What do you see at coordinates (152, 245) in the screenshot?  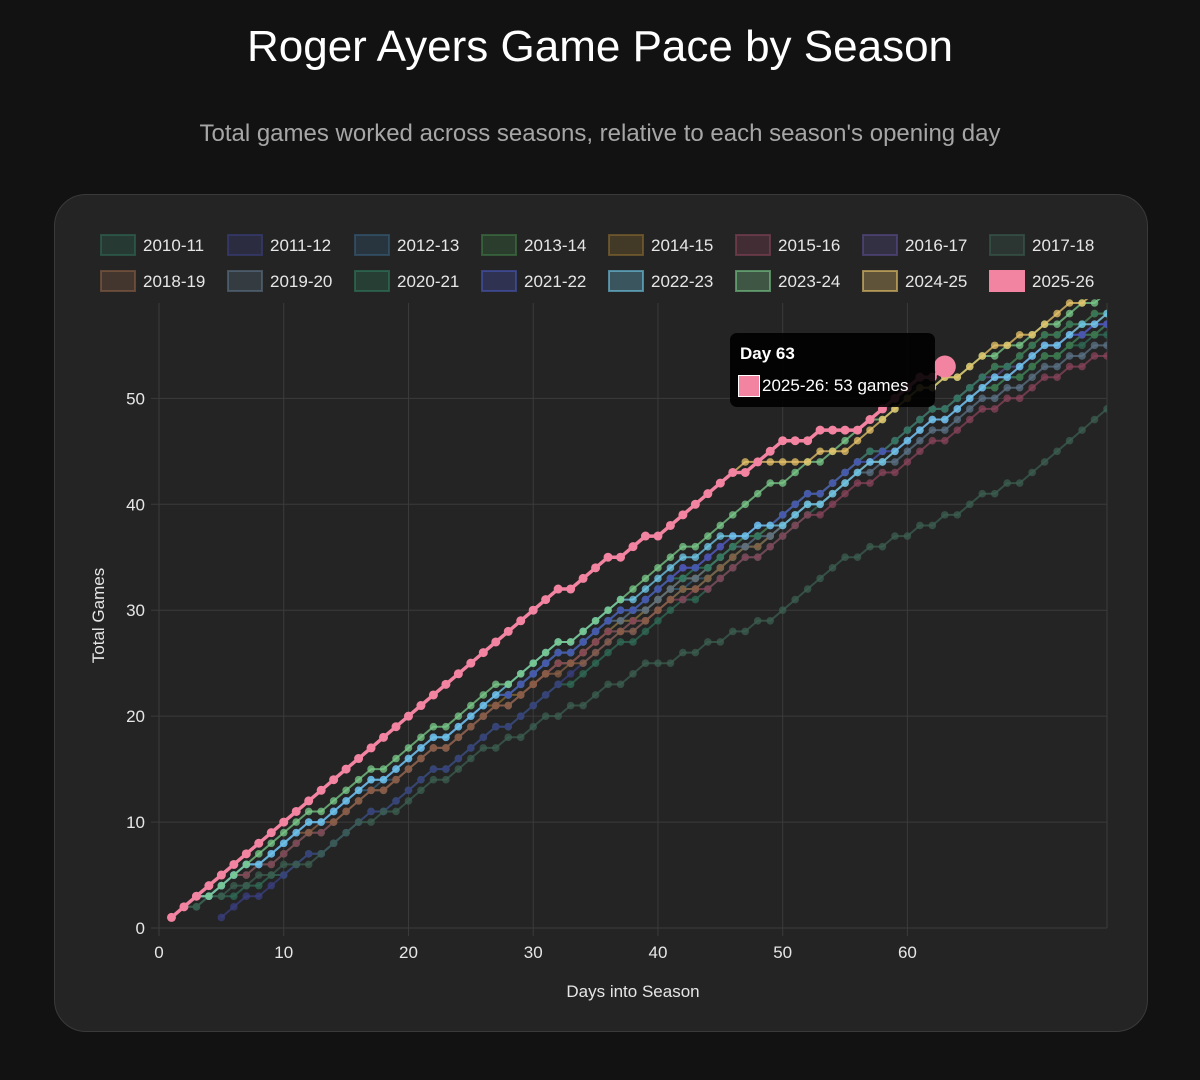 I see `legend-item-2010-11: 2010-11` at bounding box center [152, 245].